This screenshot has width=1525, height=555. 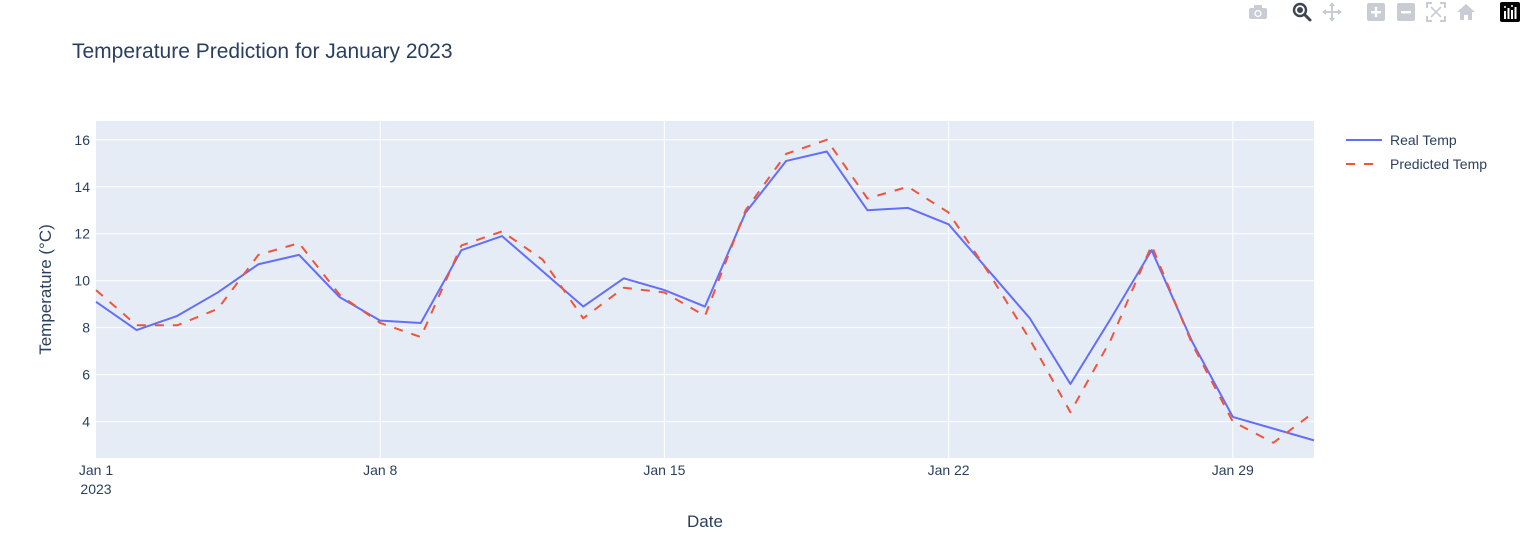 I want to click on zoom-in-icon, so click(x=1376, y=12).